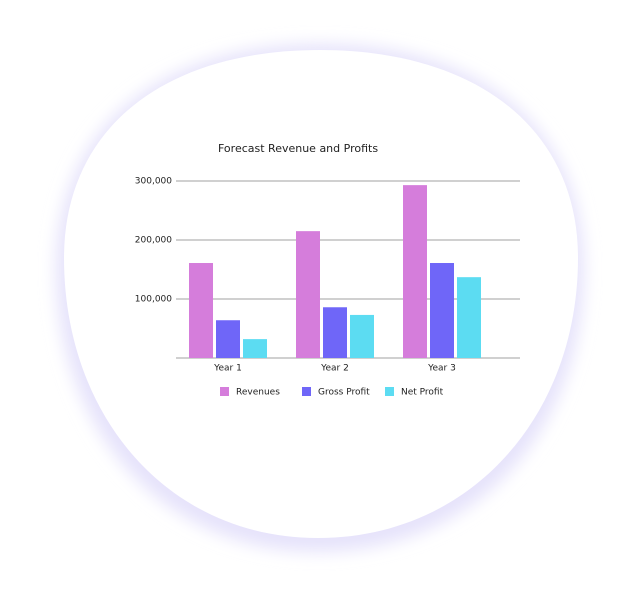  Describe the element at coordinates (227, 369) in the screenshot. I see `x-tick-label: Year 1` at that location.